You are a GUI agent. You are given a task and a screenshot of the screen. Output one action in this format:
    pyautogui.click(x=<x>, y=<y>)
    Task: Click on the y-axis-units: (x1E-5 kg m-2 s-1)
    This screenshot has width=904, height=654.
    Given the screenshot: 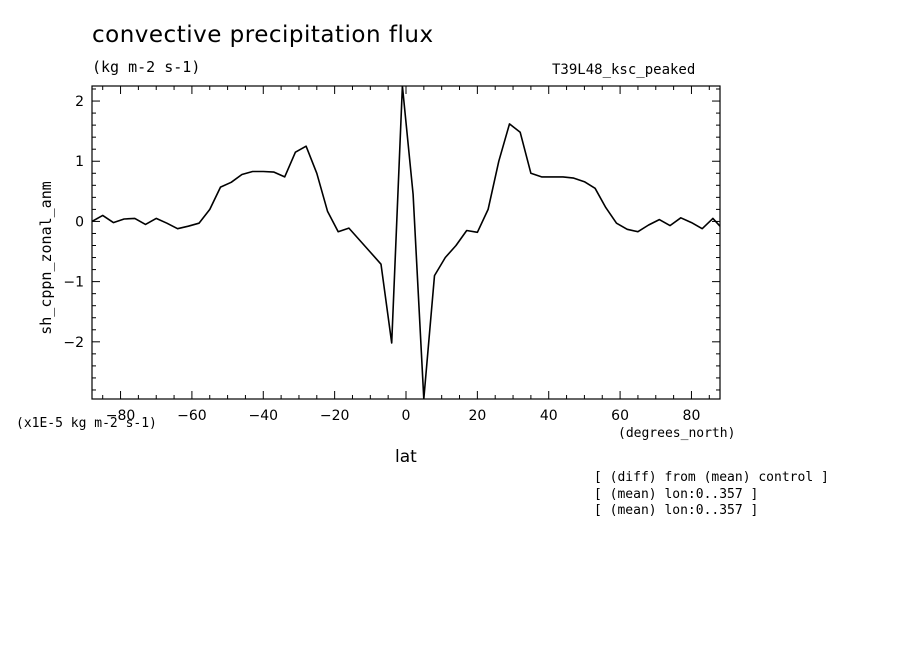 What is the action you would take?
    pyautogui.click(x=86, y=423)
    